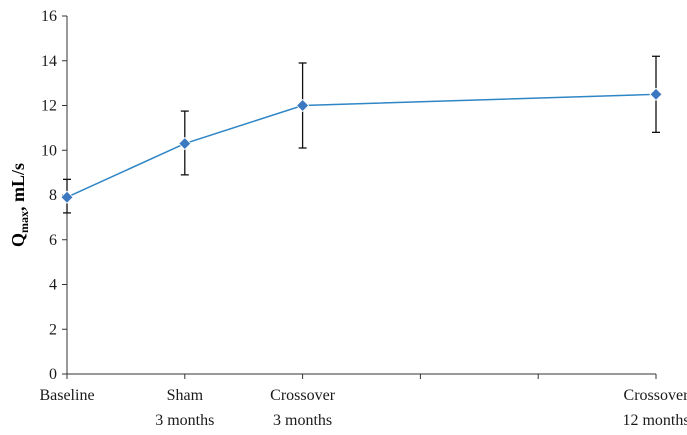 Image resolution: width=687 pixels, height=435 pixels. What do you see at coordinates (49, 61) in the screenshot?
I see `y-tick-label-14: 14` at bounding box center [49, 61].